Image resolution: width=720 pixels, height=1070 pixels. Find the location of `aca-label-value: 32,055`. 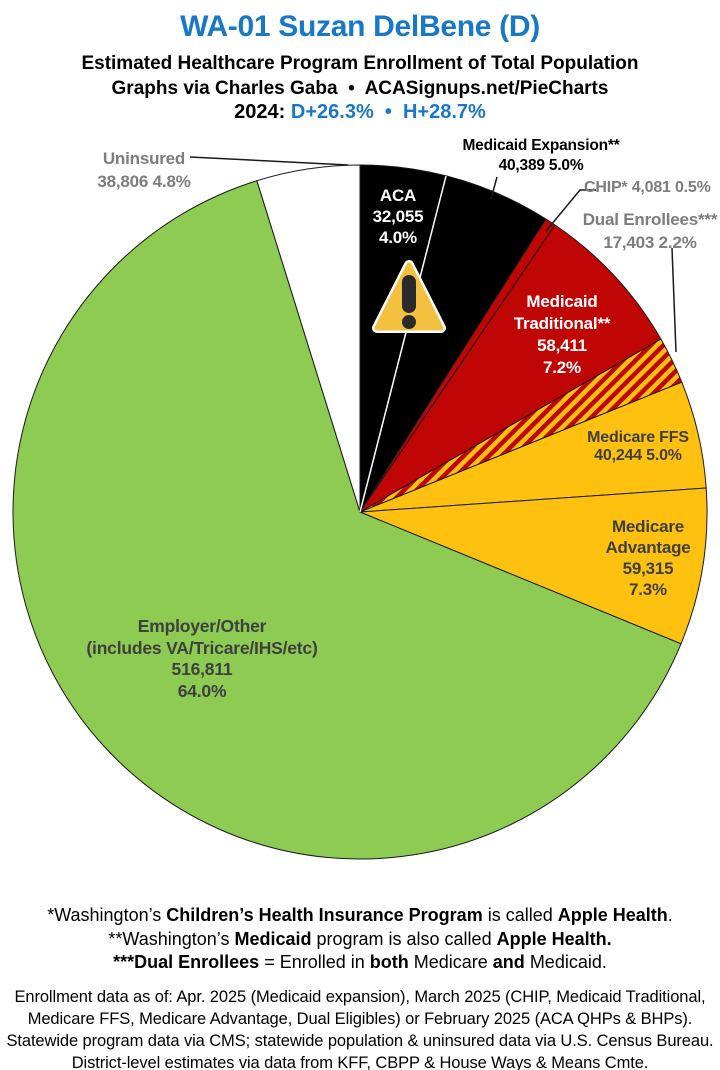

aca-label-value: 32,055 is located at coordinates (398, 216).